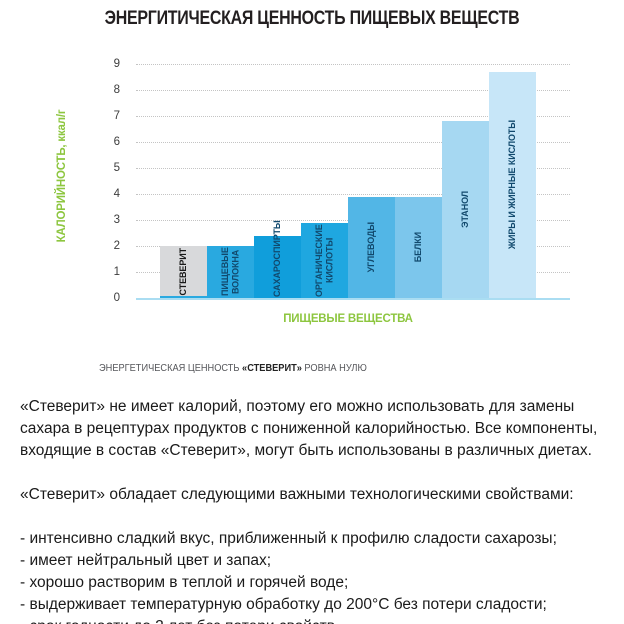 The width and height of the screenshot is (624, 624). I want to click on bar-sugar-alcohols: САХАРОСПИРТЫ, so click(277, 259).